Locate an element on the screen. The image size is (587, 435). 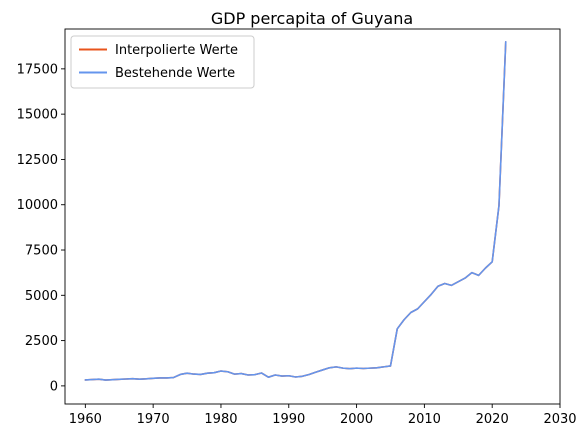
y-tick-label: 12500 is located at coordinates (37, 160).